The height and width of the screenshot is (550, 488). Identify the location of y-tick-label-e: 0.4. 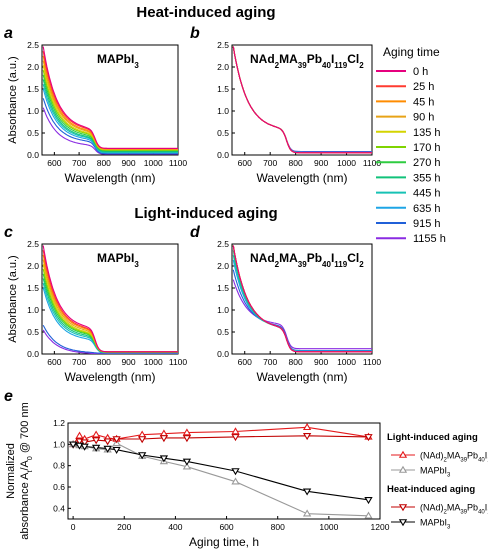
(59, 508).